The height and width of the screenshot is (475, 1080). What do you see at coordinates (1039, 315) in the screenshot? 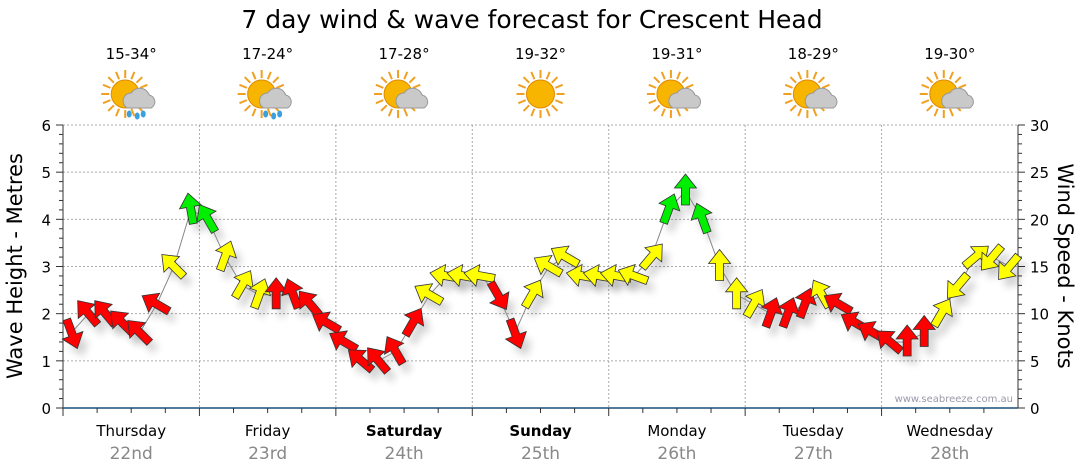
I see `y2-tick-label: 10` at bounding box center [1039, 315].